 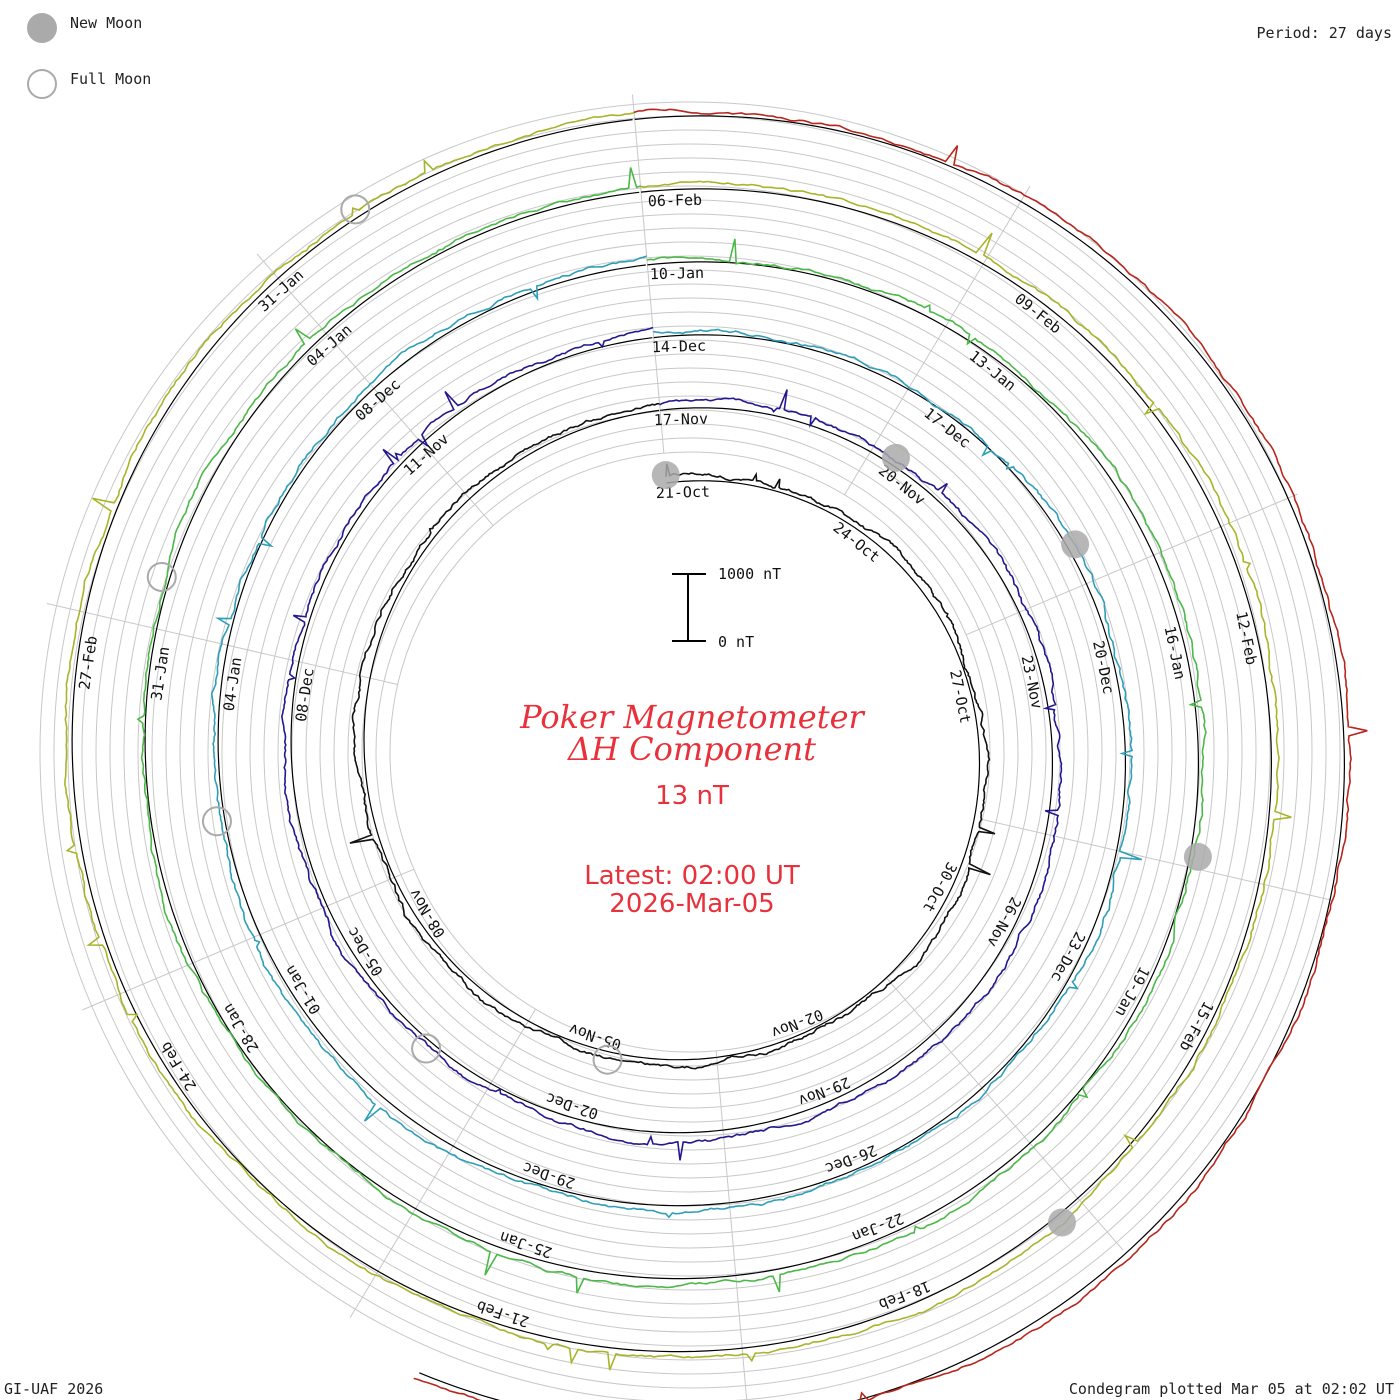 I want to click on full-moon-legend-icon, so click(x=42, y=84).